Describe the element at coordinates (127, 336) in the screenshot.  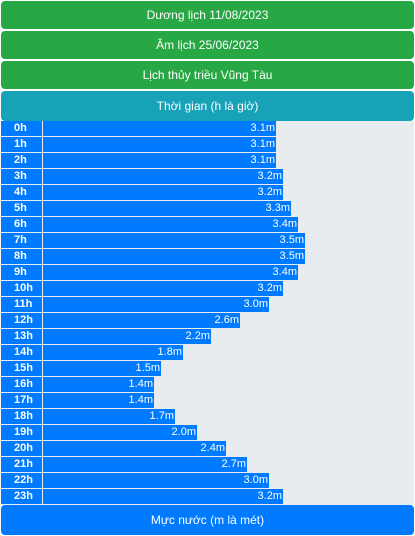
I see `tide-level-bar: 2.2m` at that location.